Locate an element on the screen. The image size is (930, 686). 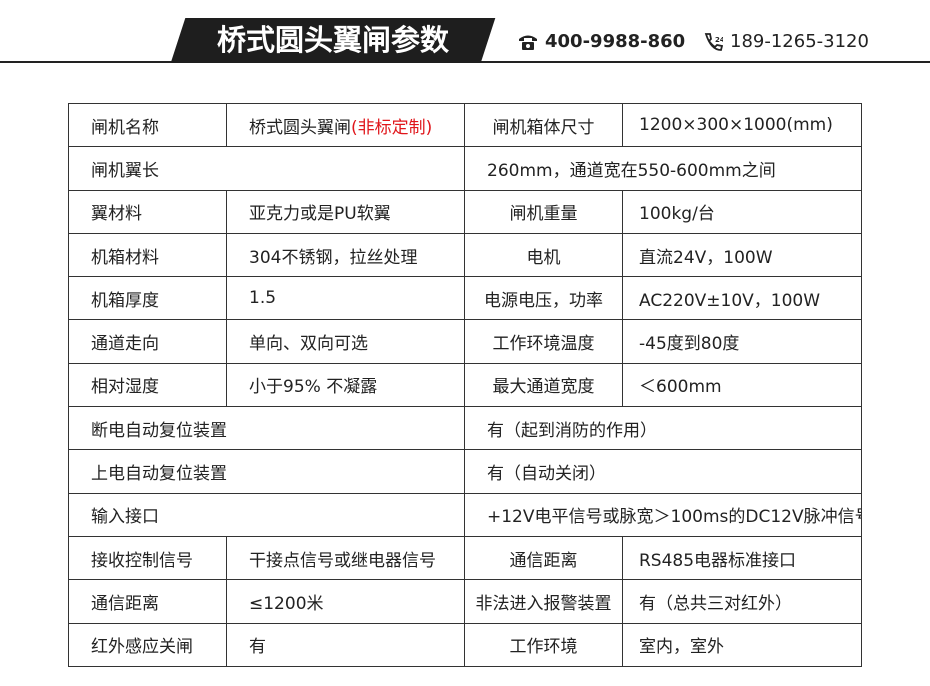
table-cell: 机箱材料 is located at coordinates (147, 255).